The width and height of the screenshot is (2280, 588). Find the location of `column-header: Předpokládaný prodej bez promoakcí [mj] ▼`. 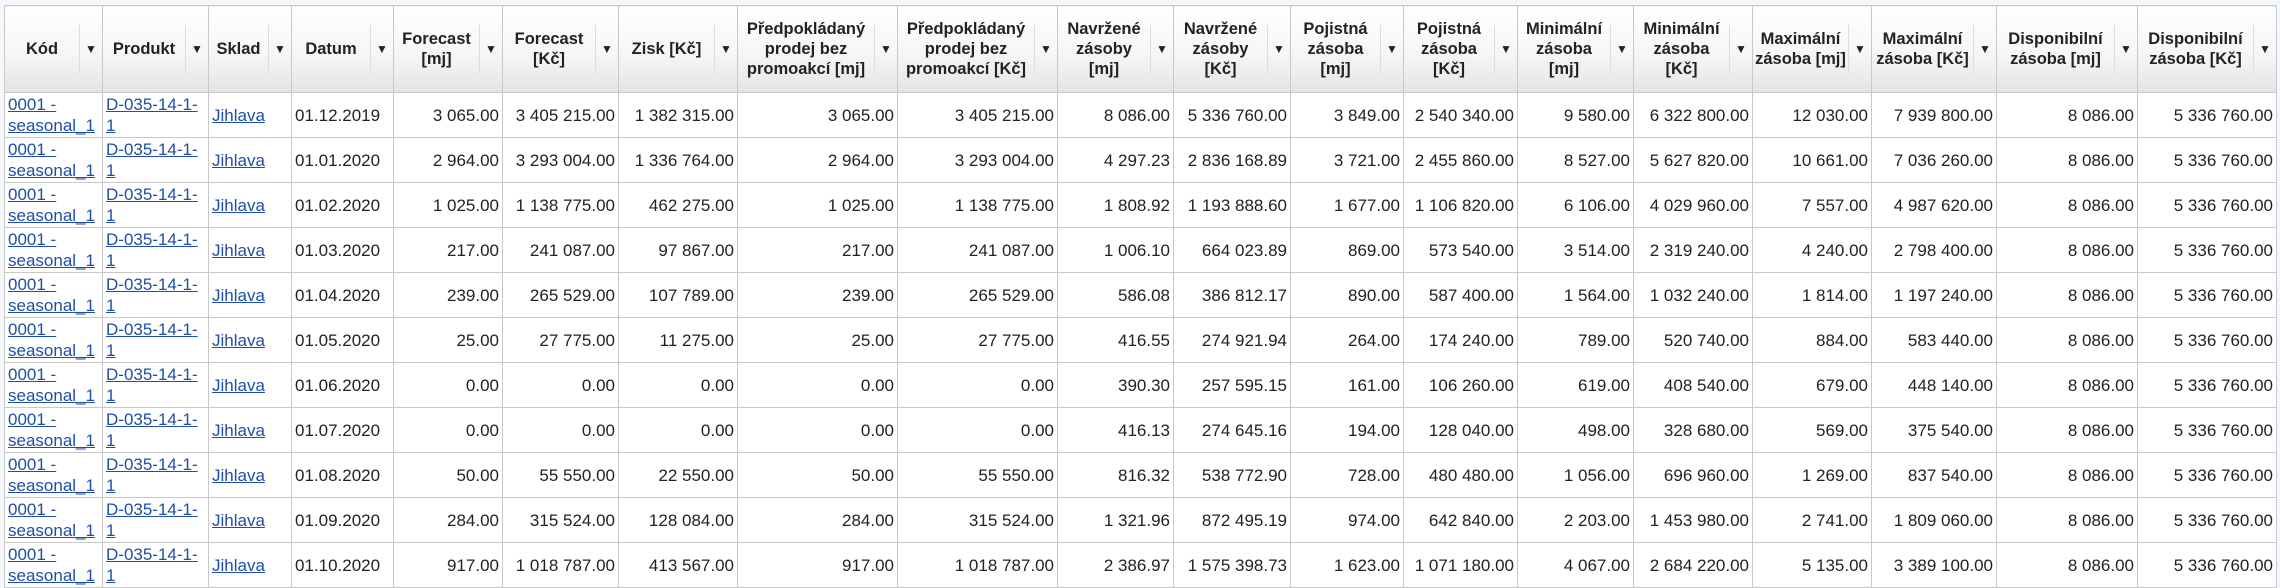

column-header: Předpokládaný prodej bez promoakcí [mj] ▼ is located at coordinates (817, 49).